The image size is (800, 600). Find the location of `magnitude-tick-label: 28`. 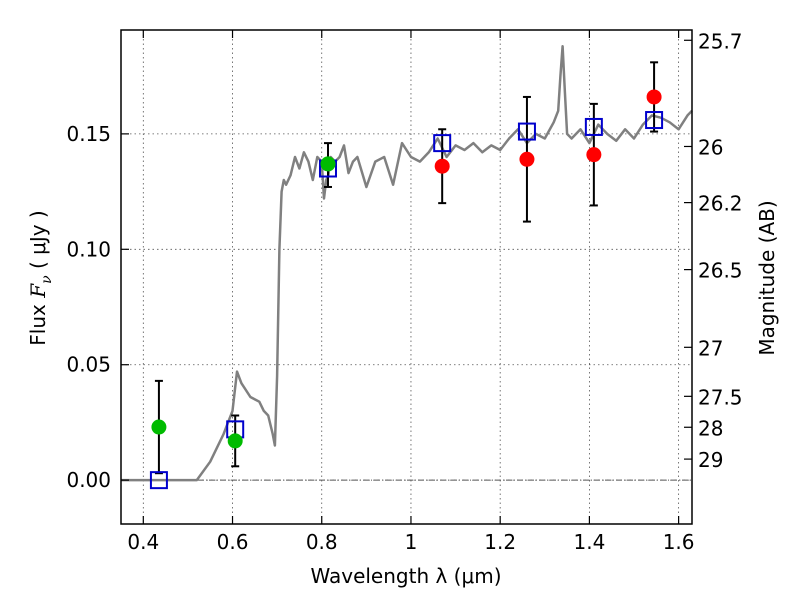

magnitude-tick-label: 28 is located at coordinates (710, 428).